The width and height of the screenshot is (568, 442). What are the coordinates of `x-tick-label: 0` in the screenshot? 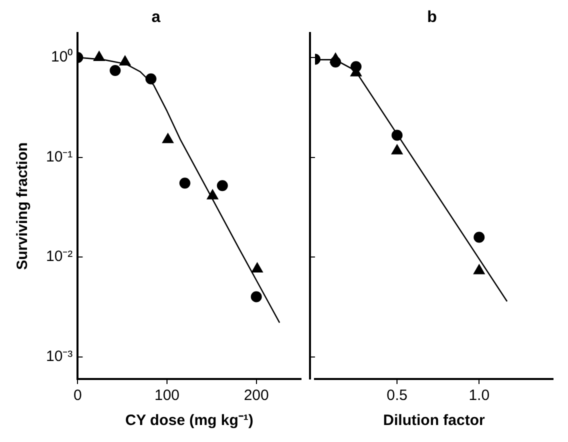 It's located at (78, 395).